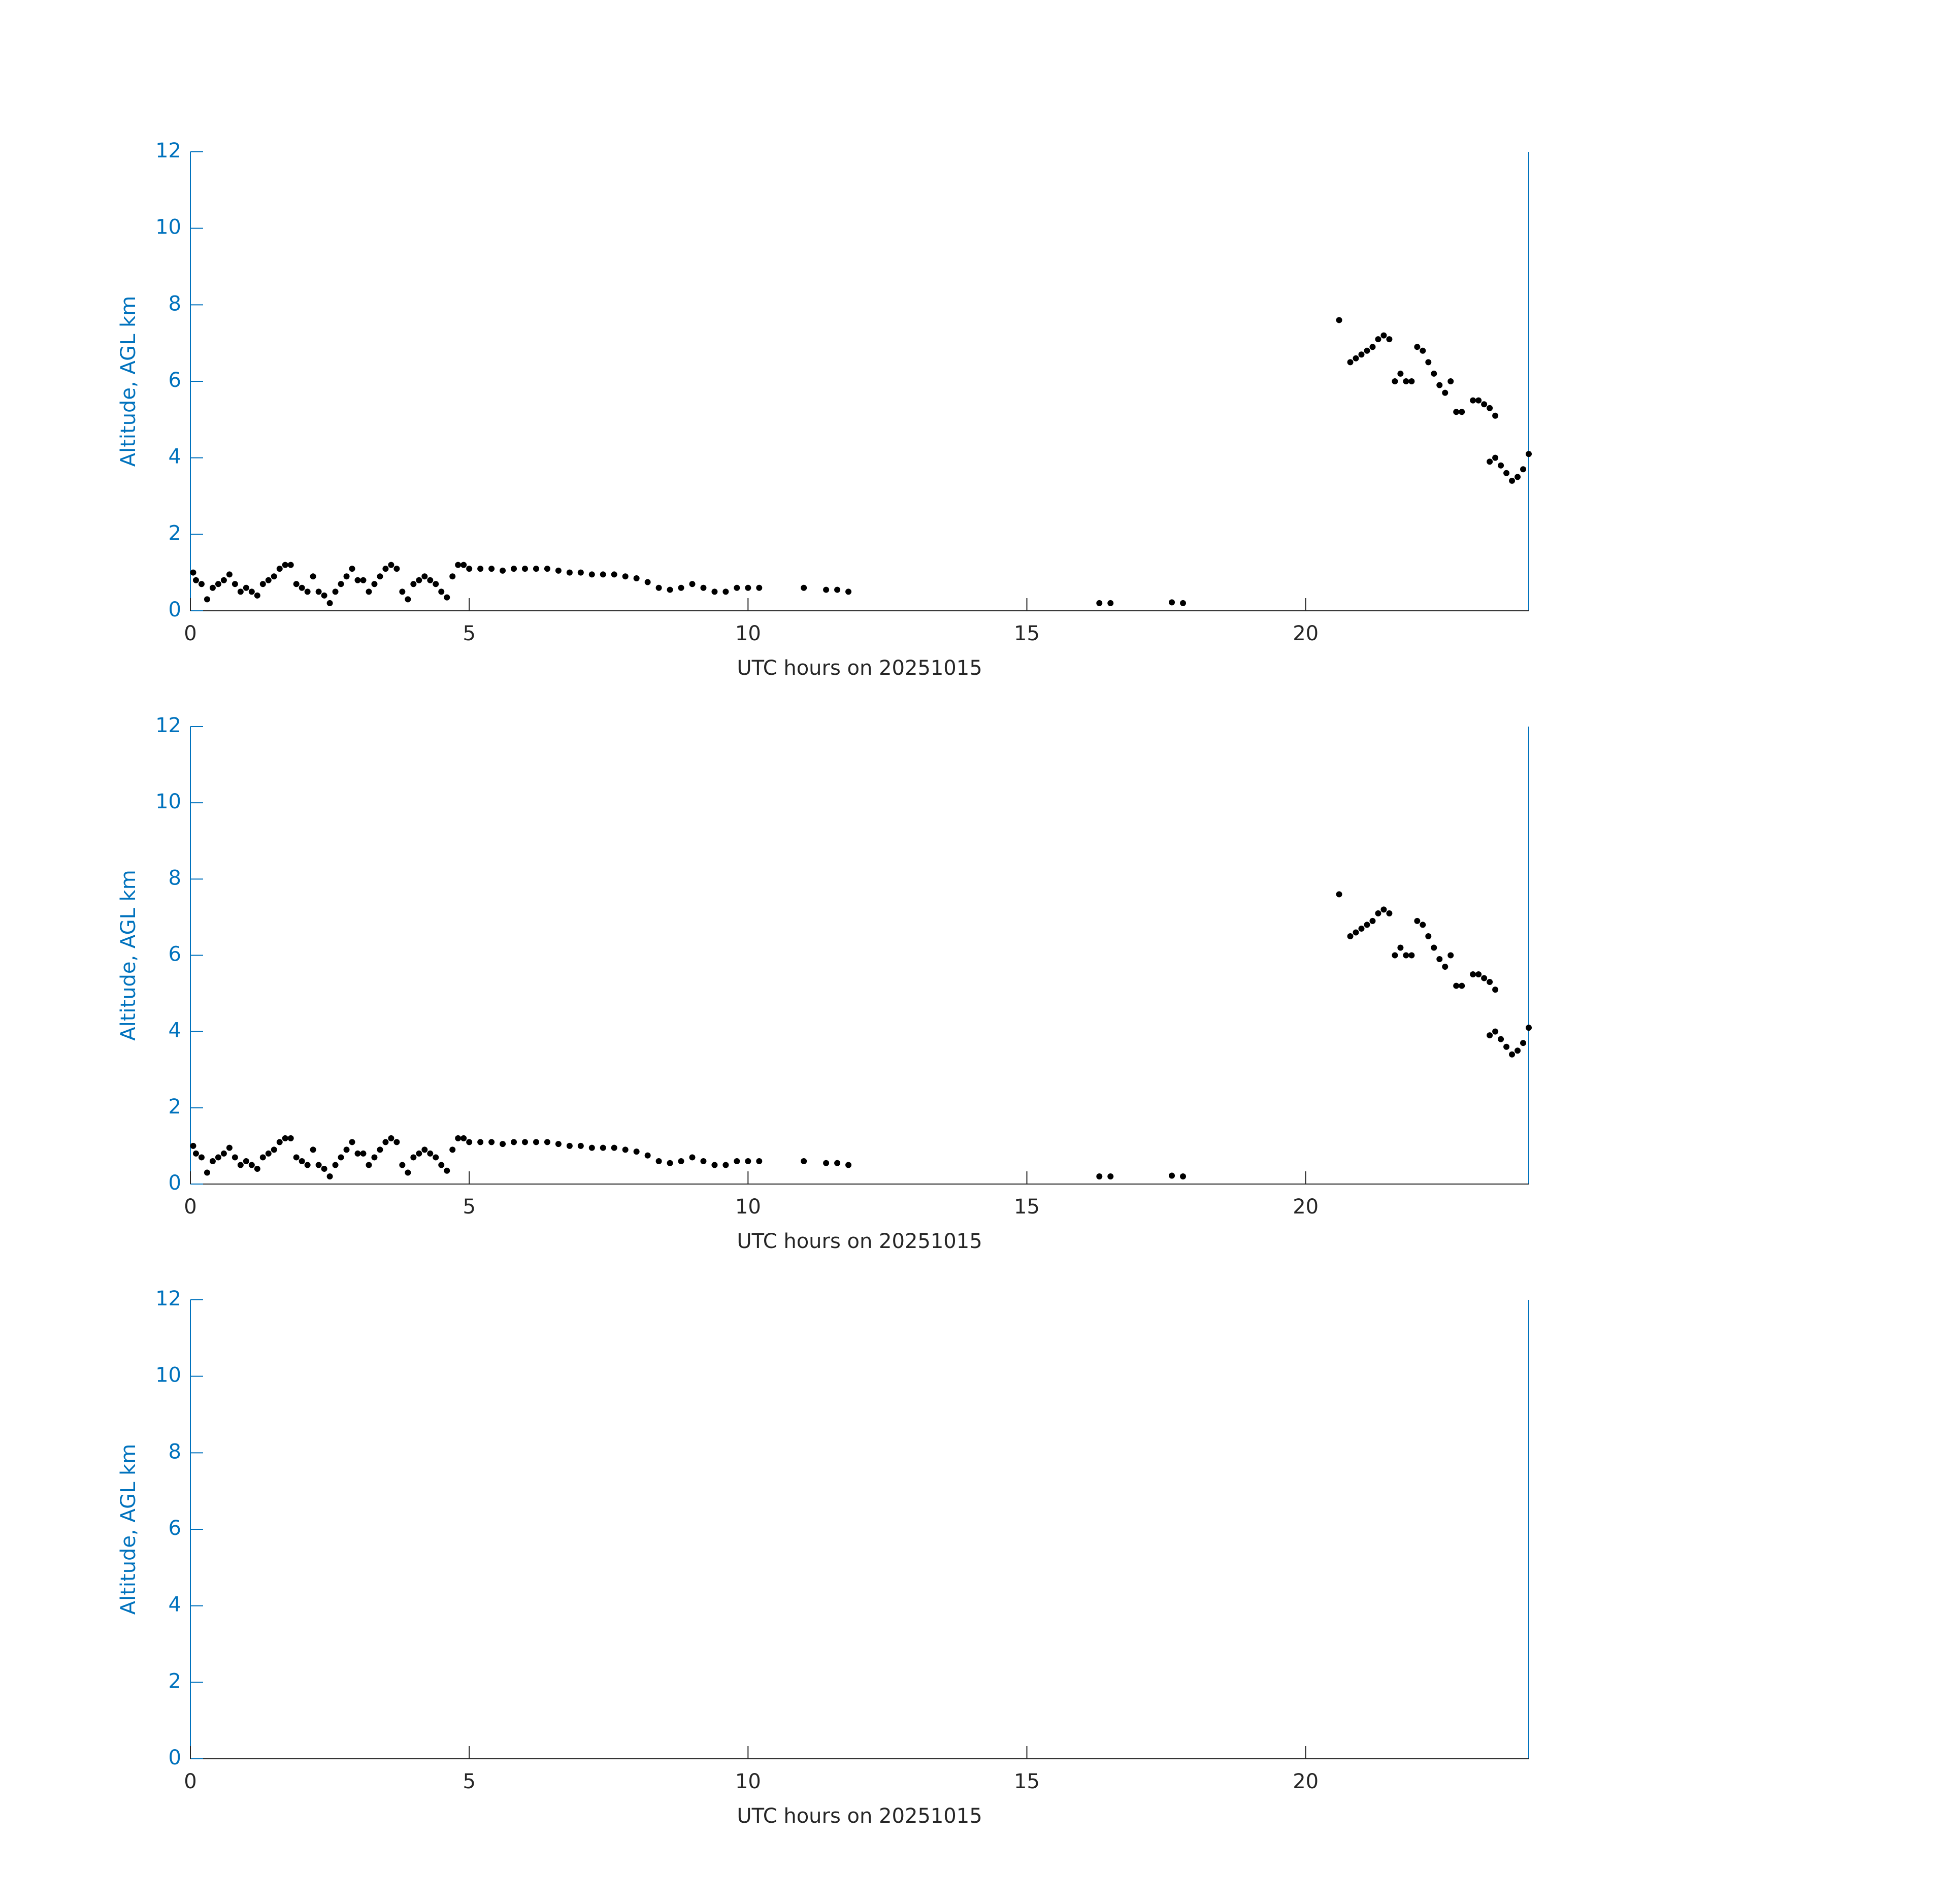 This screenshot has height=1904, width=1942. I want to click on y-tick-label: 8, so click(175, 304).